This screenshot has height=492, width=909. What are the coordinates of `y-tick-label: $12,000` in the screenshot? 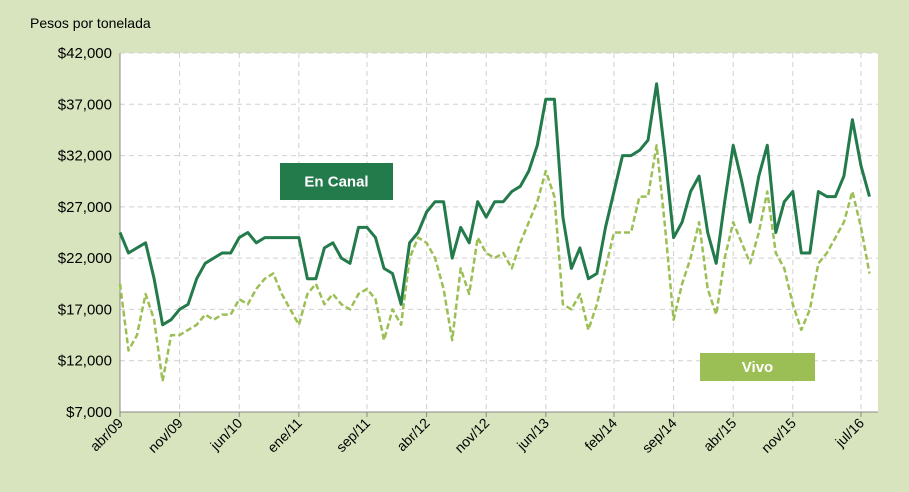 It's located at (85, 361).